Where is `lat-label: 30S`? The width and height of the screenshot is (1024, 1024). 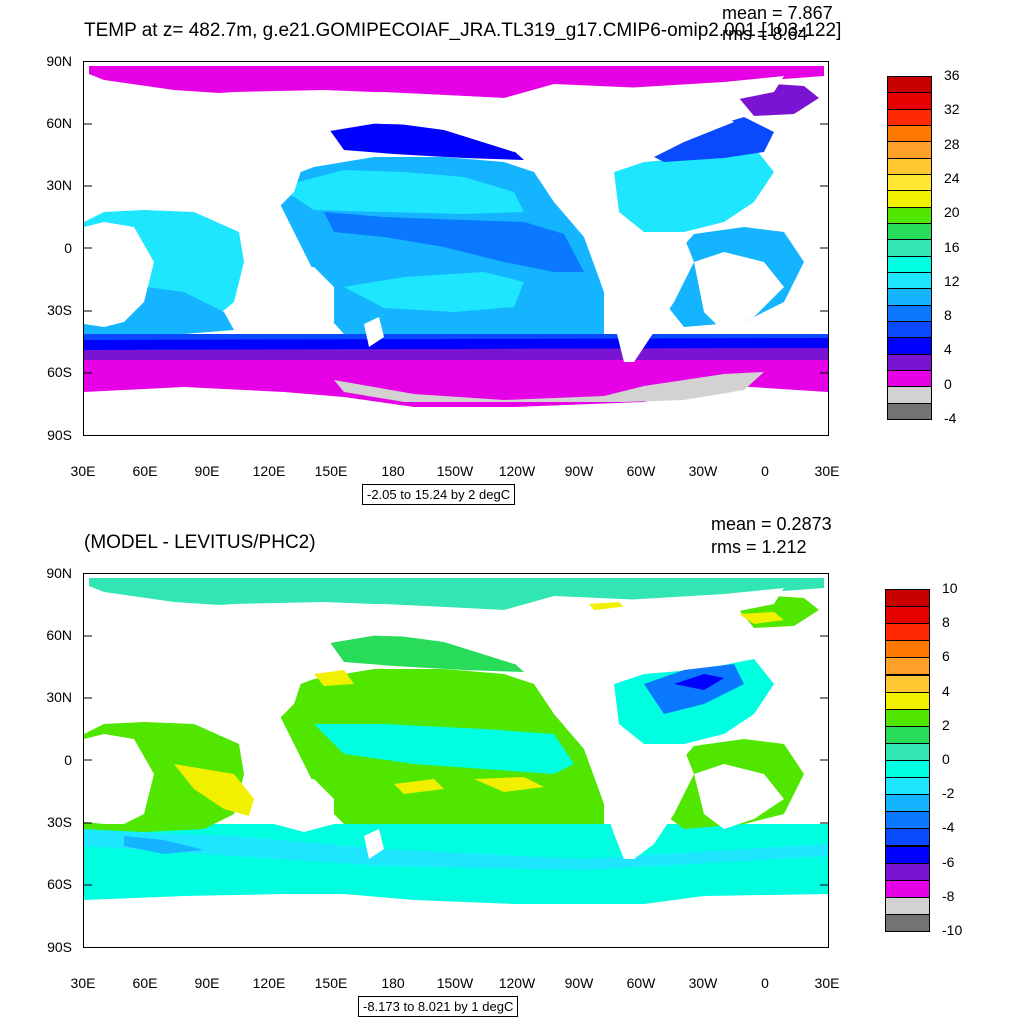
lat-label: 30S is located at coordinates (59, 310).